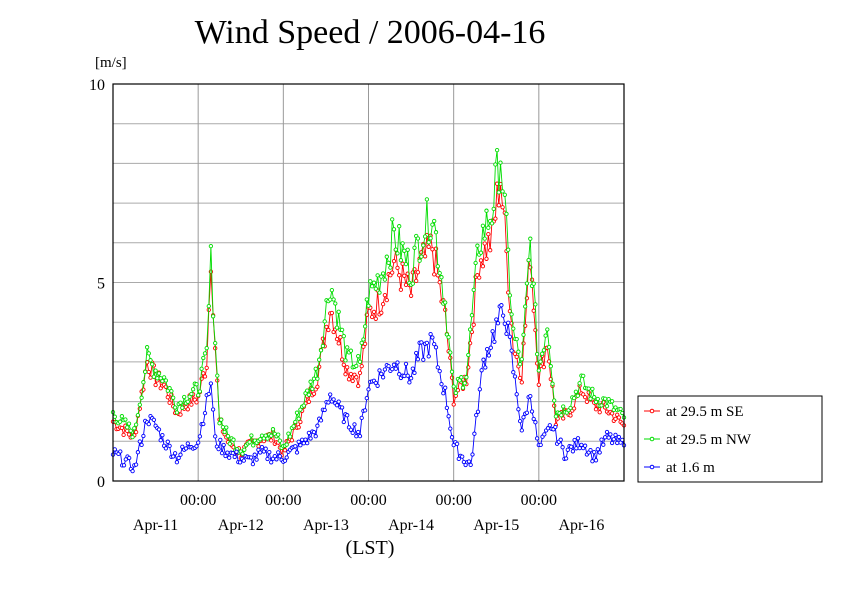  I want to click on y-axis-unit-label: [m/s], so click(111, 63).